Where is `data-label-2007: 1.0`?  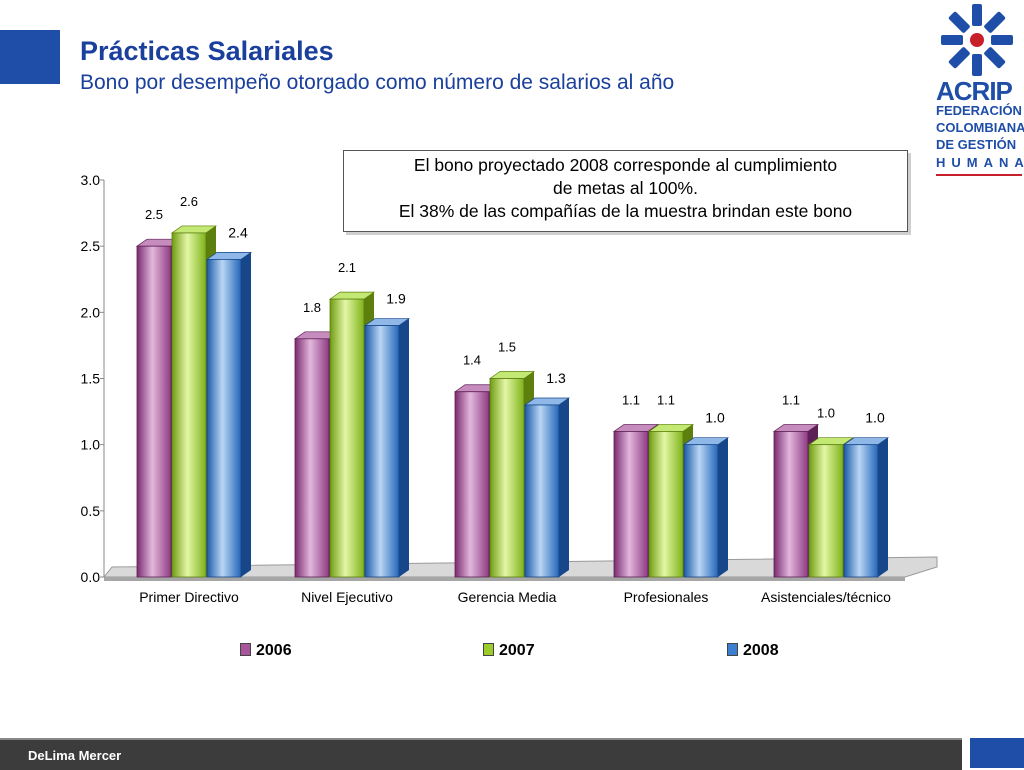
data-label-2007: 1.0 is located at coordinates (826, 413).